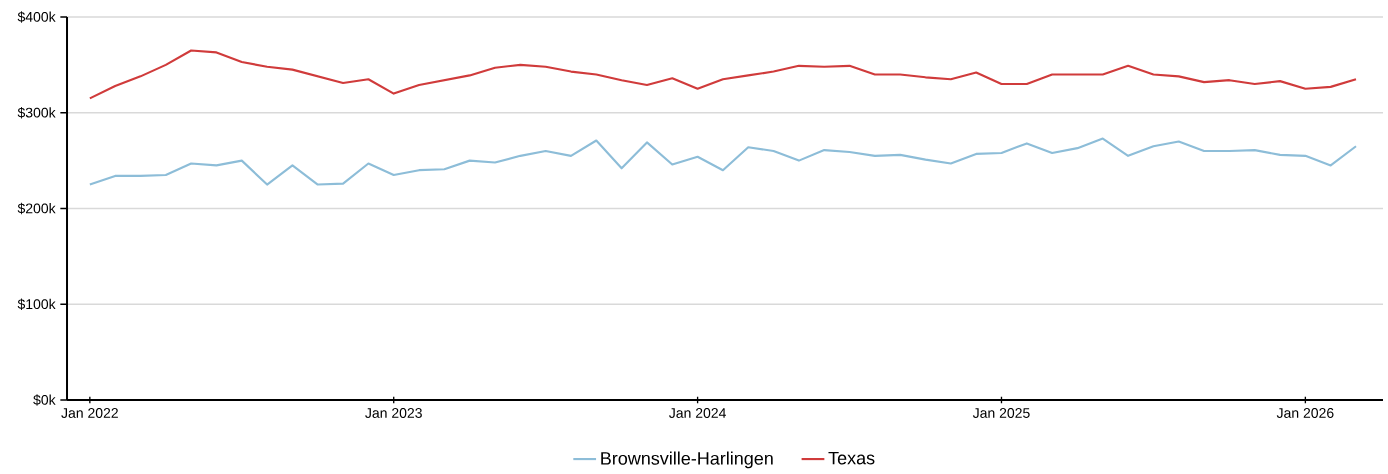 The width and height of the screenshot is (1388, 474). I want to click on y-tick-label: $200k, so click(36, 208).